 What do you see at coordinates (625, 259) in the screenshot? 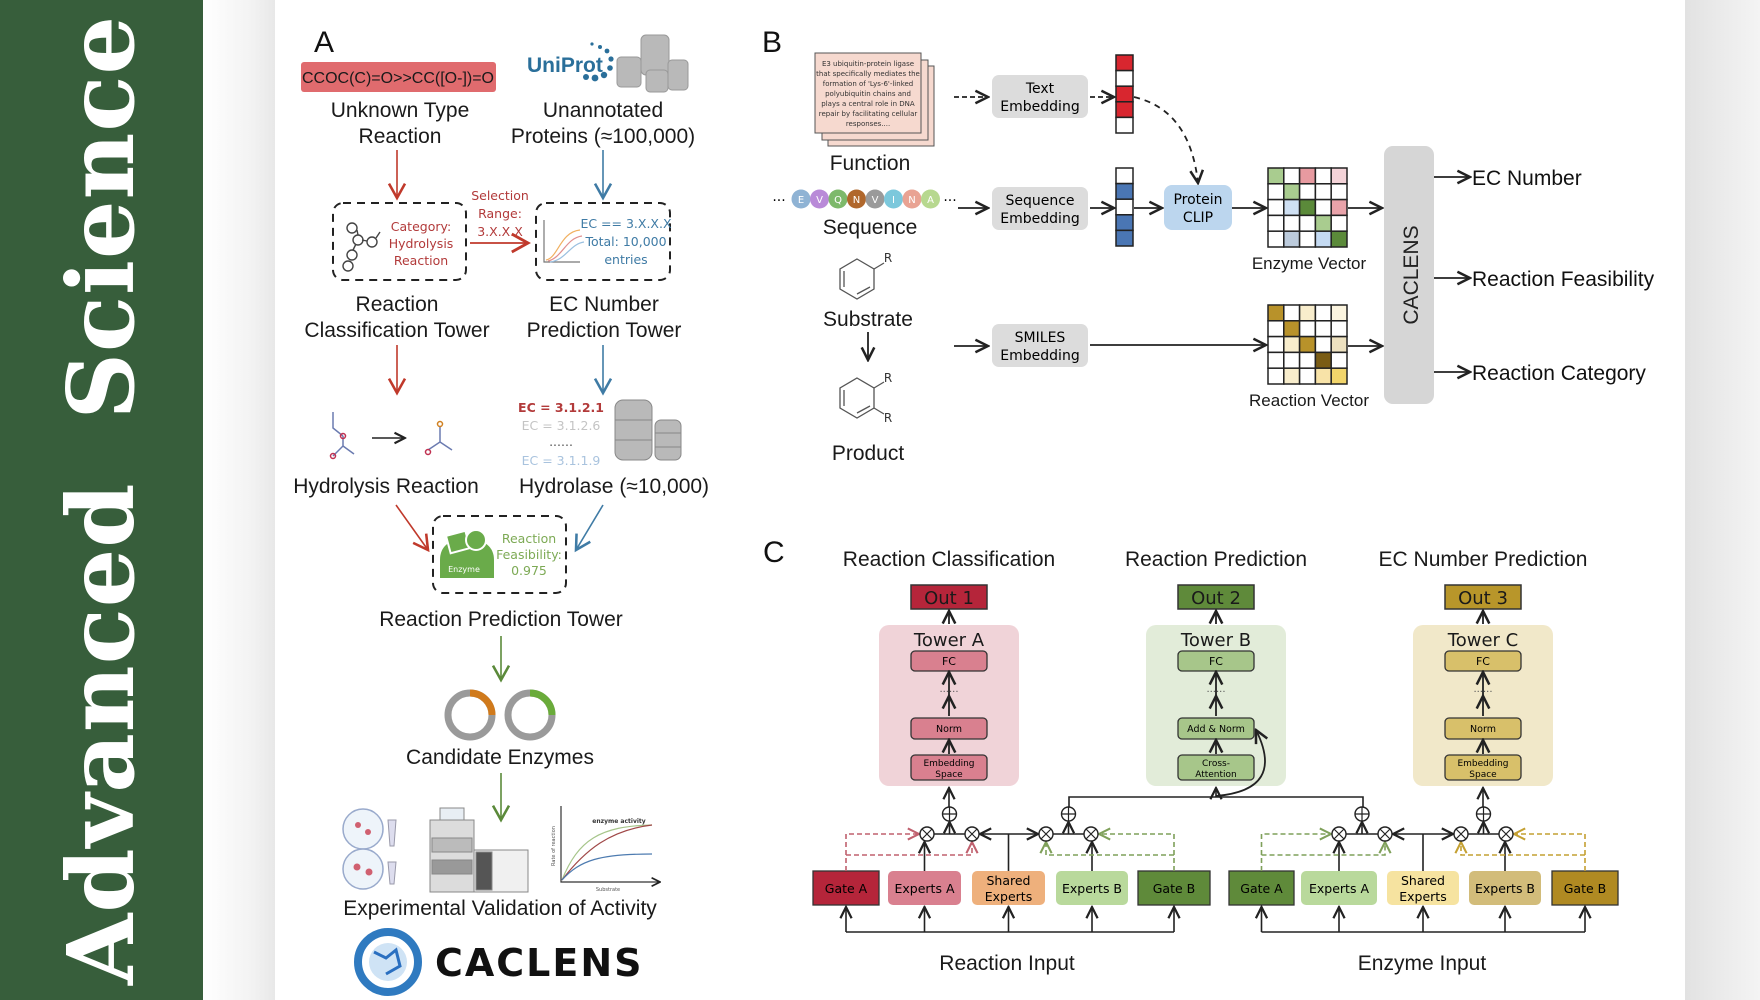
I see `ec-filter-line3: entries` at bounding box center [625, 259].